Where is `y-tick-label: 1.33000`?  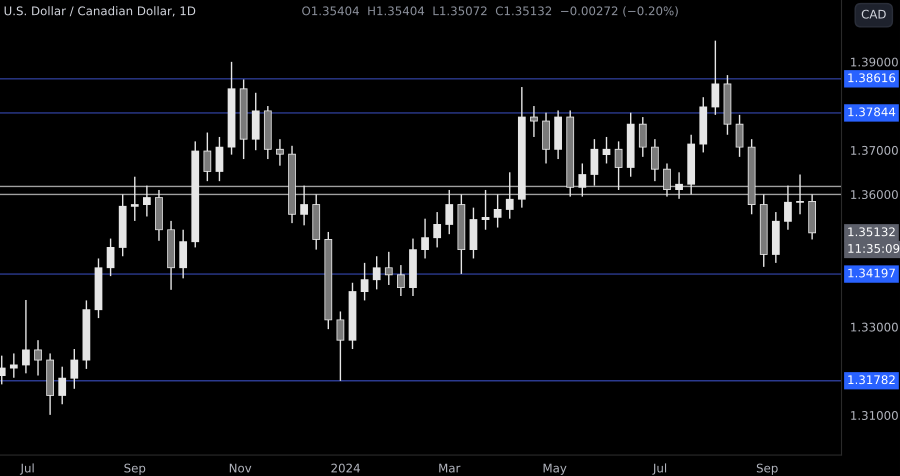 y-tick-label: 1.33000 is located at coordinates (874, 327).